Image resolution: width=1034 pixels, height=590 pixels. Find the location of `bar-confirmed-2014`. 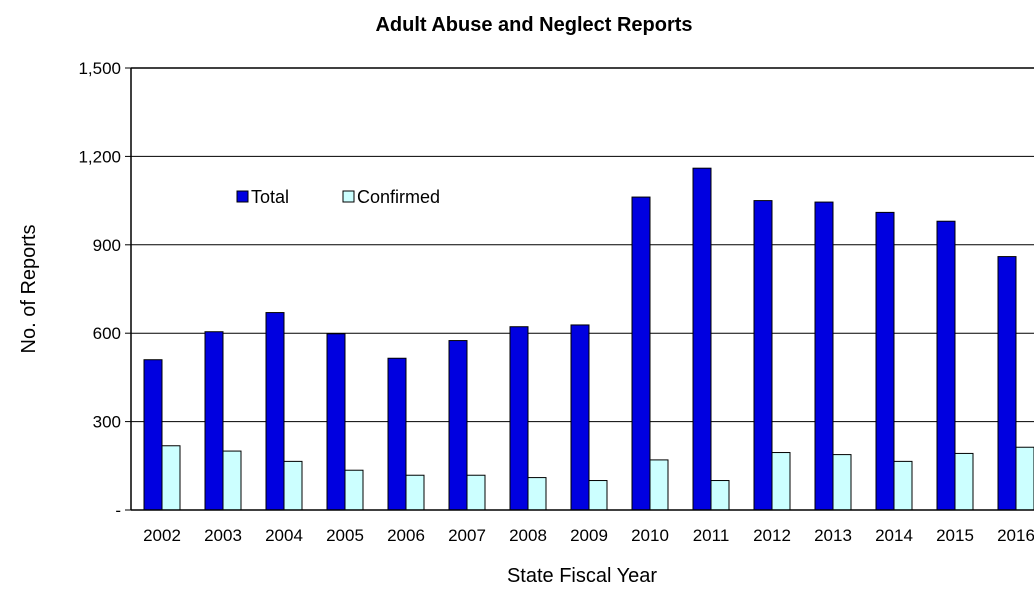

bar-confirmed-2014 is located at coordinates (903, 485).